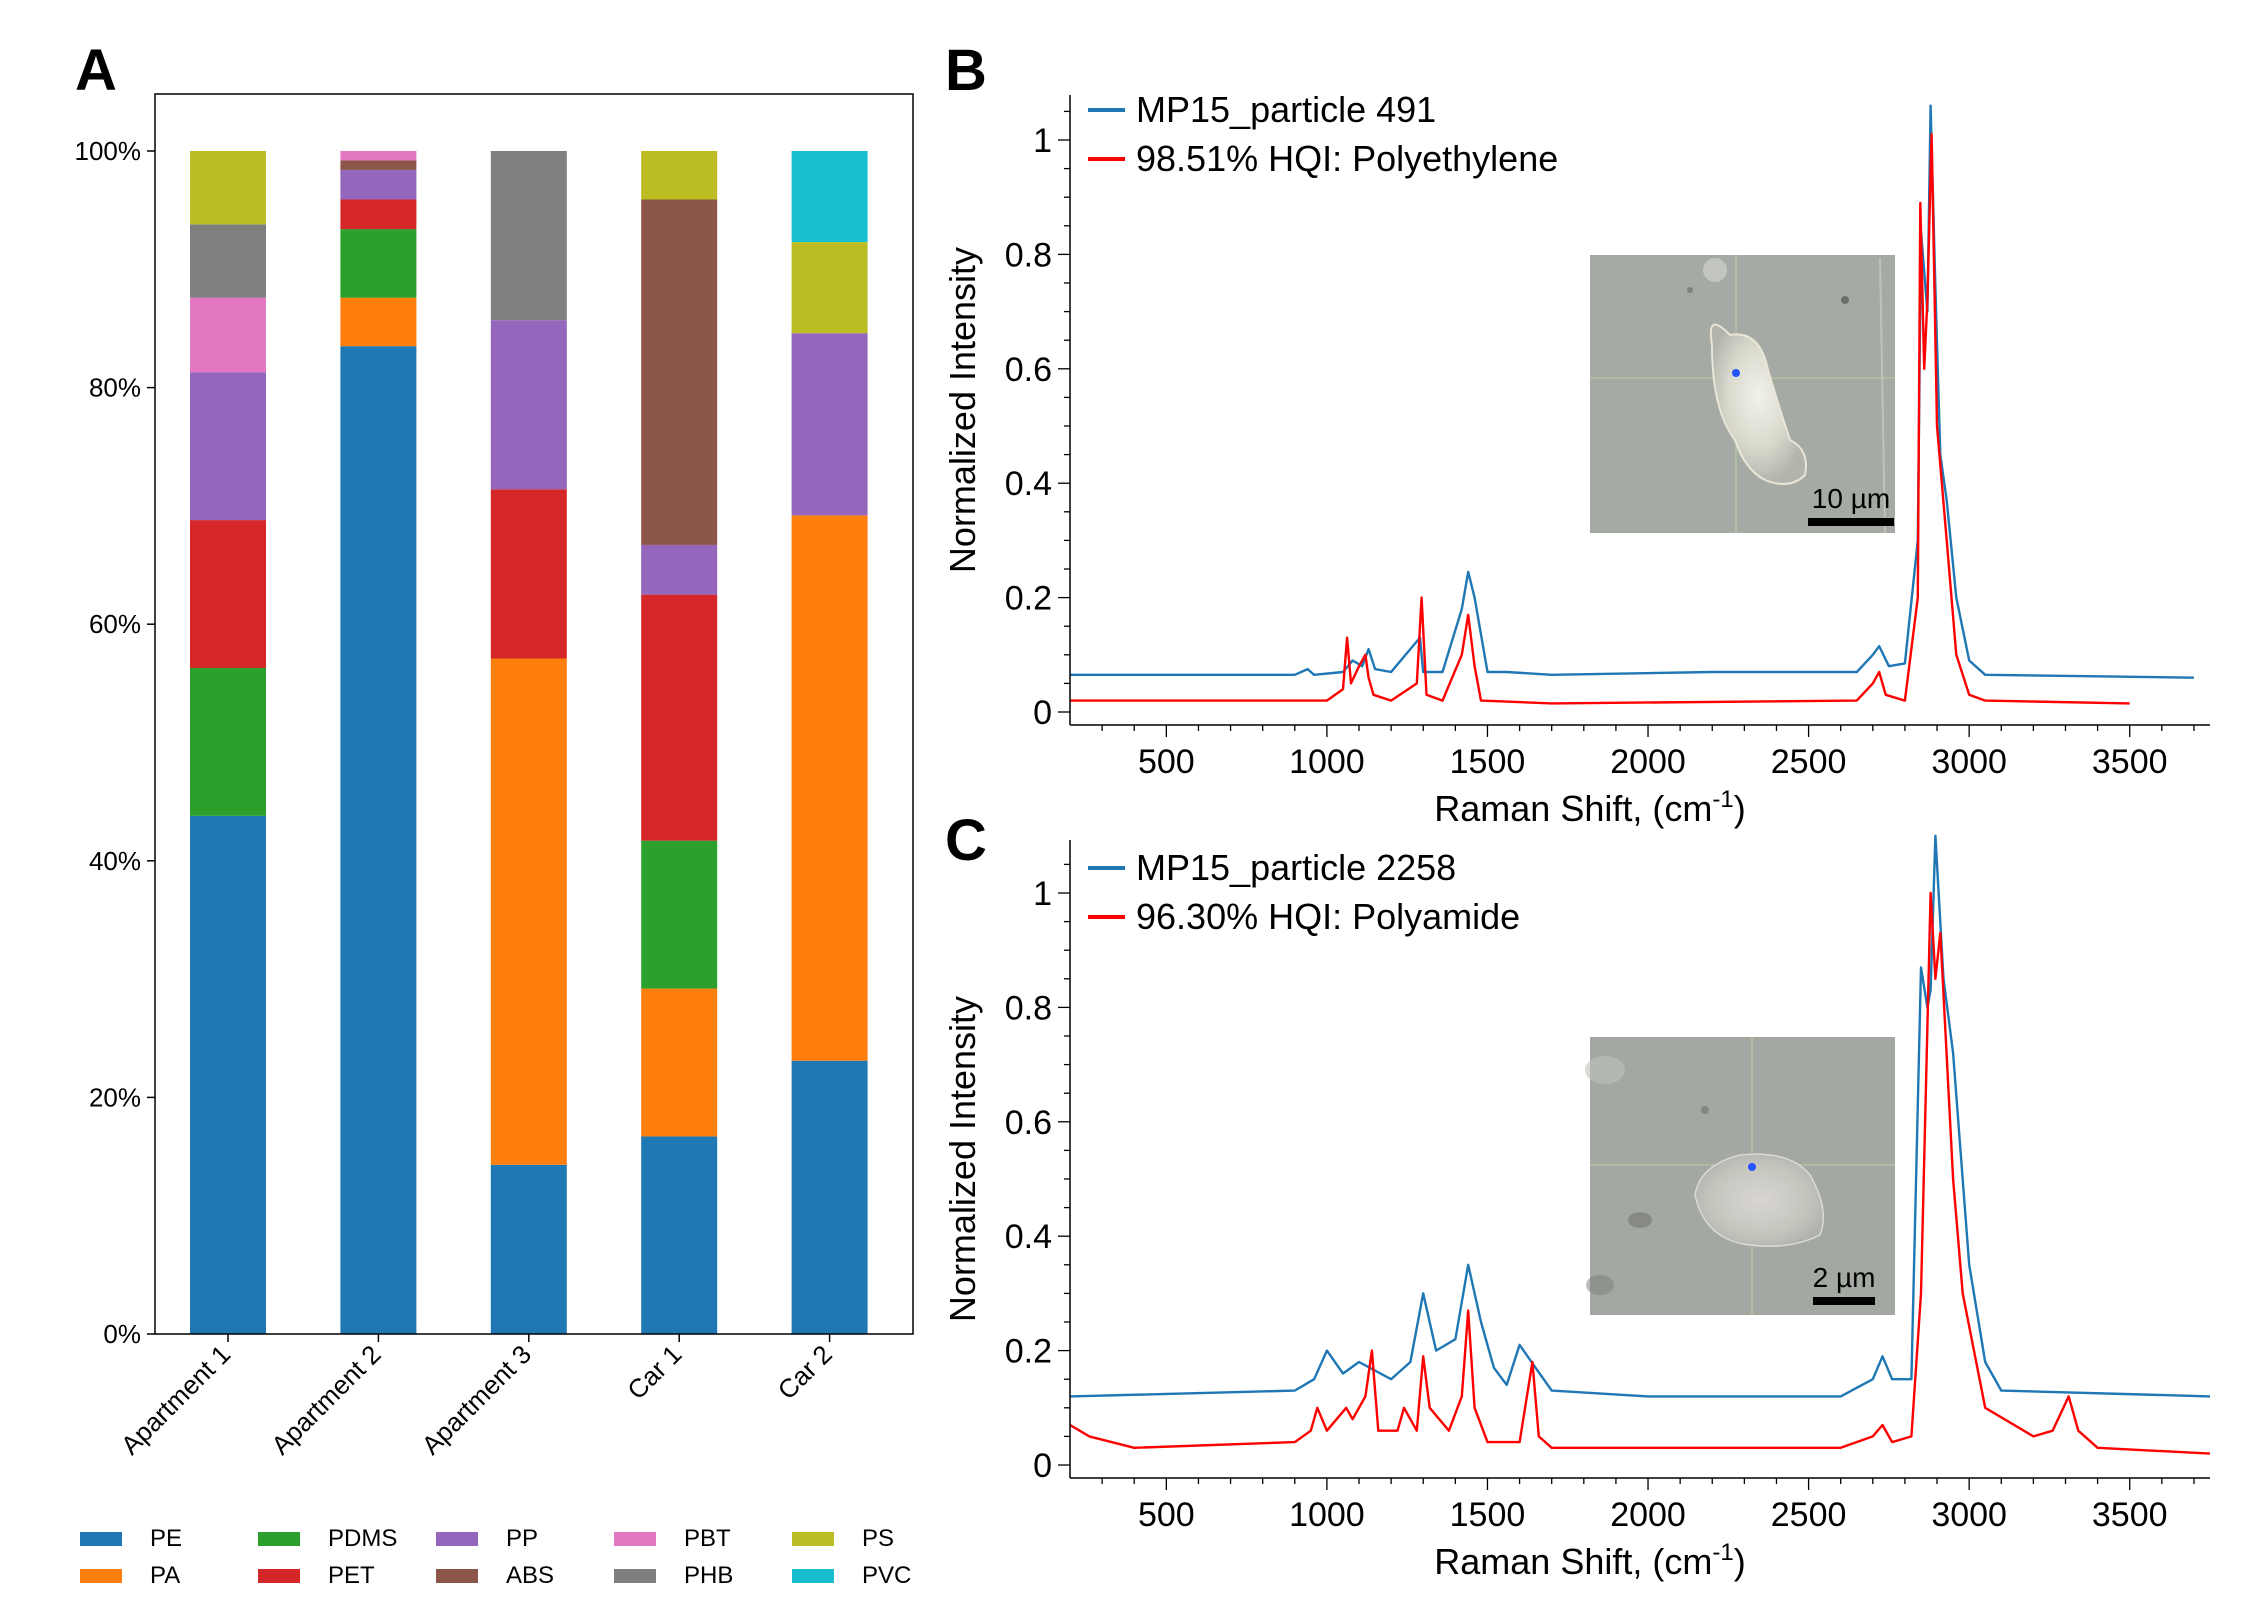  What do you see at coordinates (108, 151) in the screenshot?
I see `y-tick-label: 100%` at bounding box center [108, 151].